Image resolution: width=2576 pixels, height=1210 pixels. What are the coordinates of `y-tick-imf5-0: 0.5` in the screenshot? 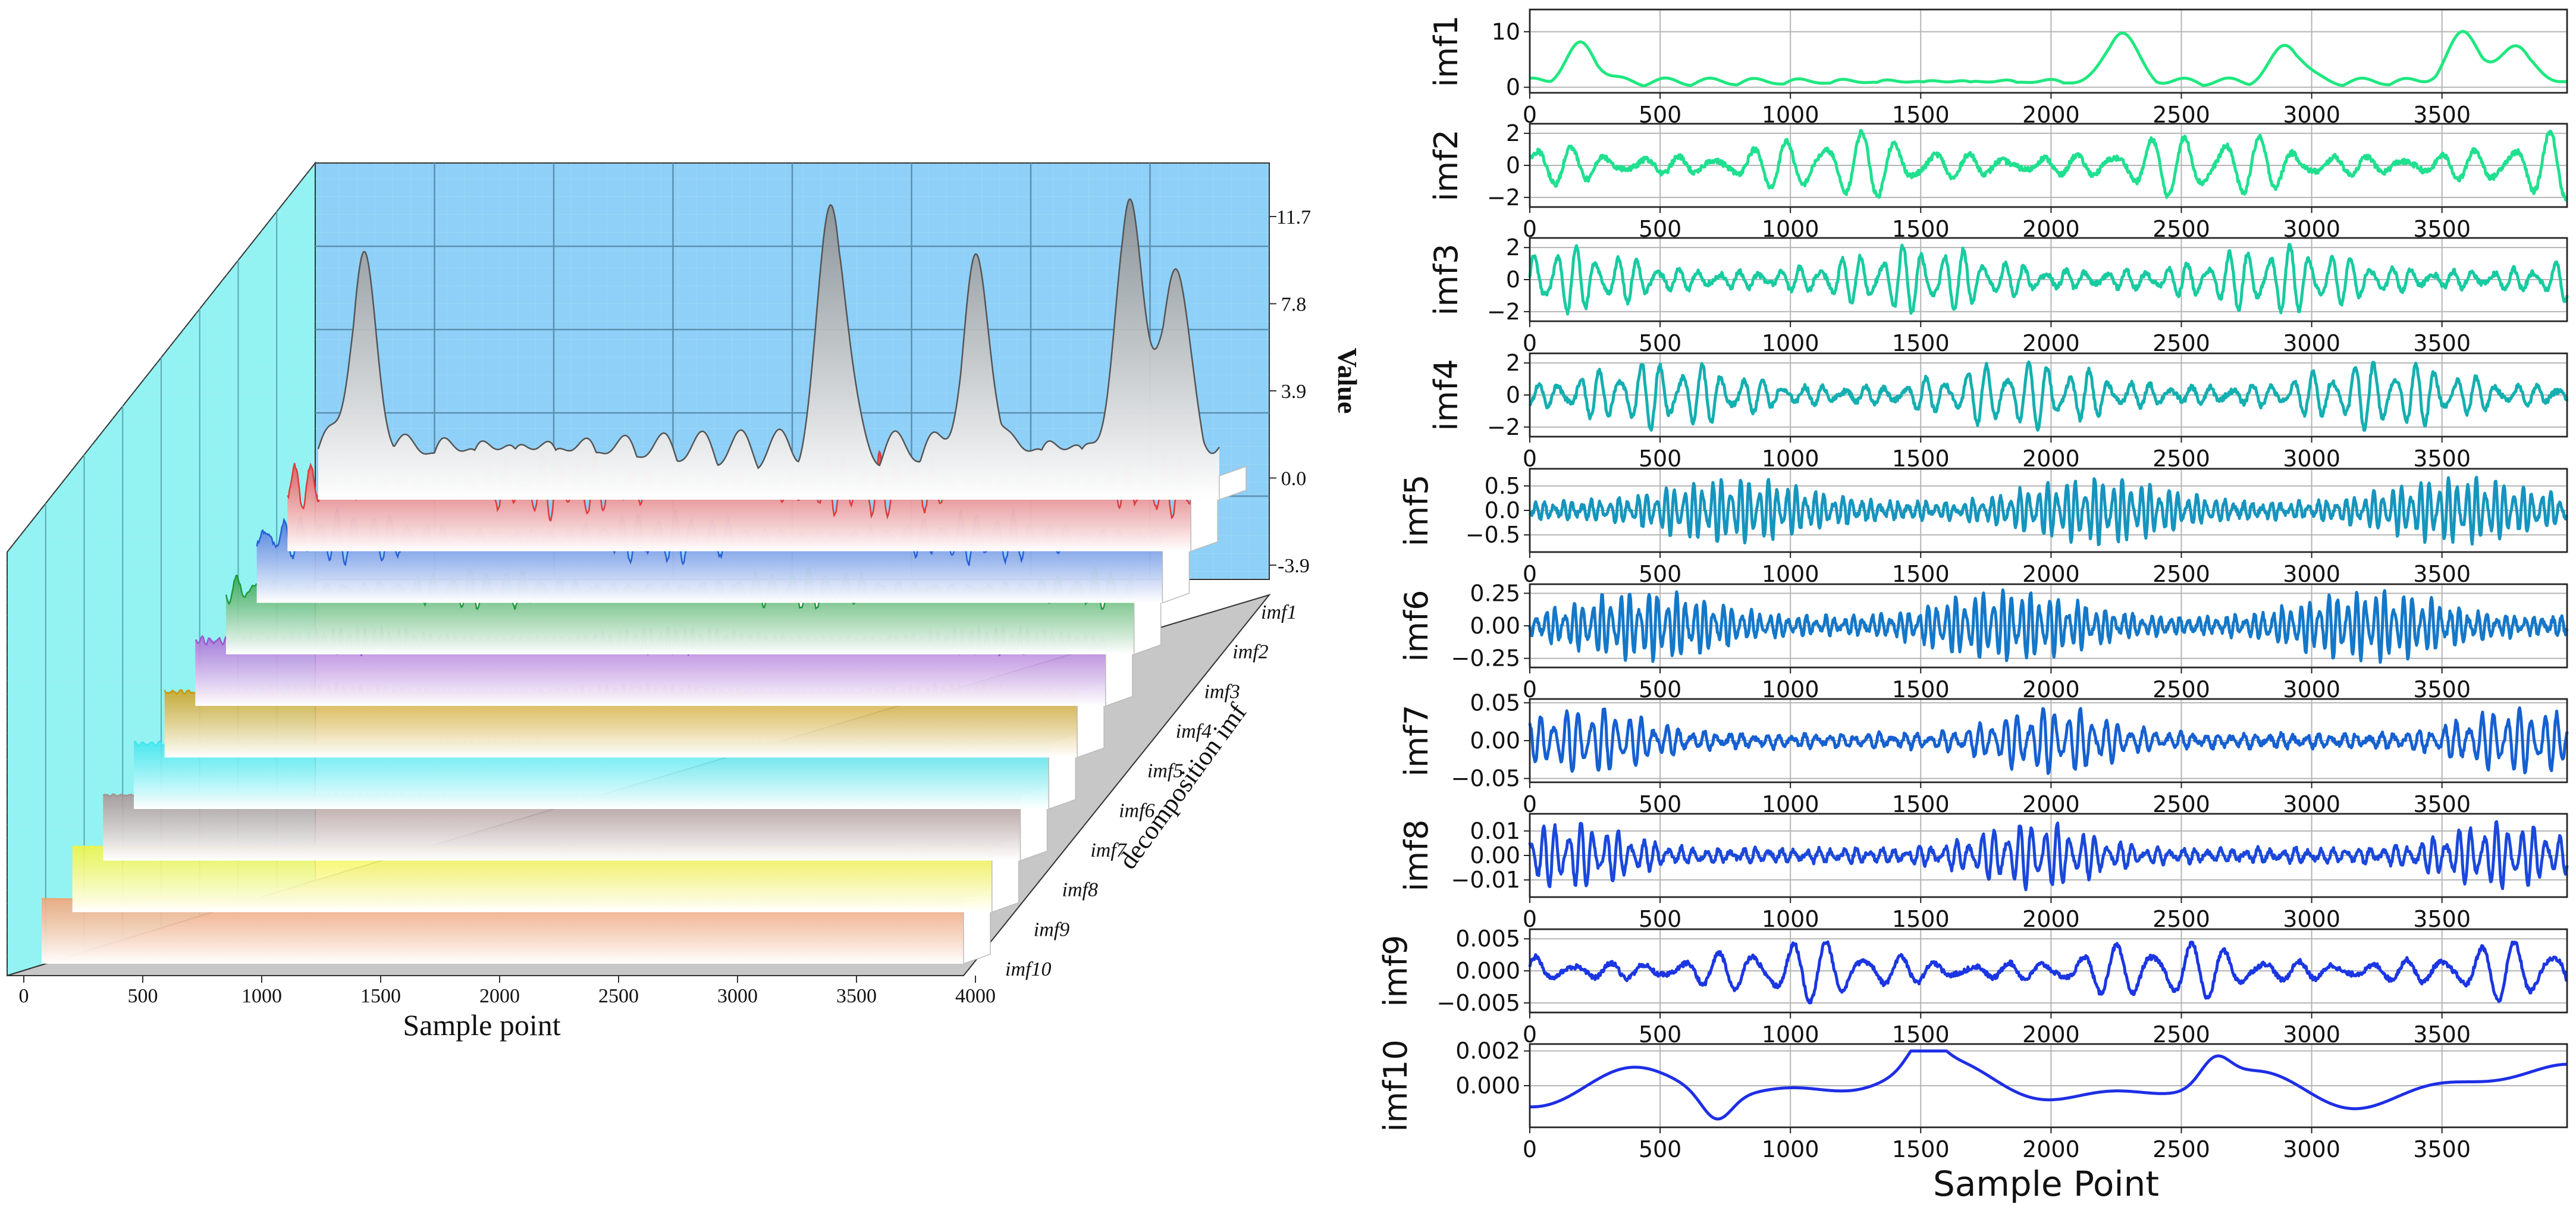 It's located at (1502, 486).